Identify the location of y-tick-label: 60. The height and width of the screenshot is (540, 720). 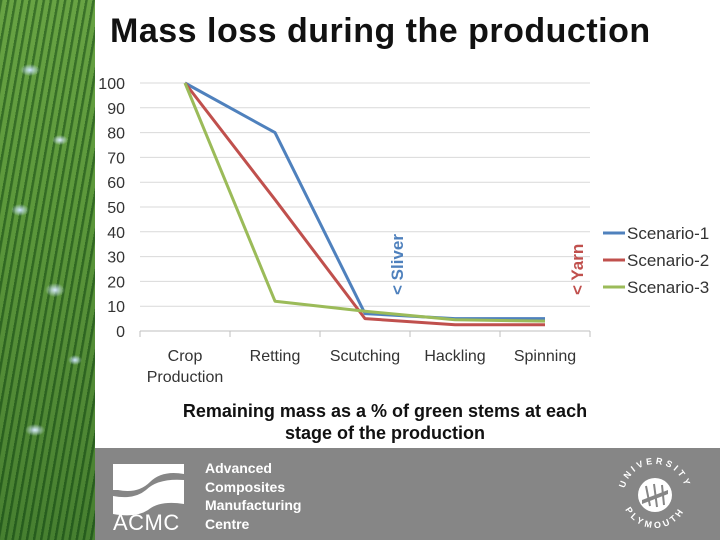
(116, 183).